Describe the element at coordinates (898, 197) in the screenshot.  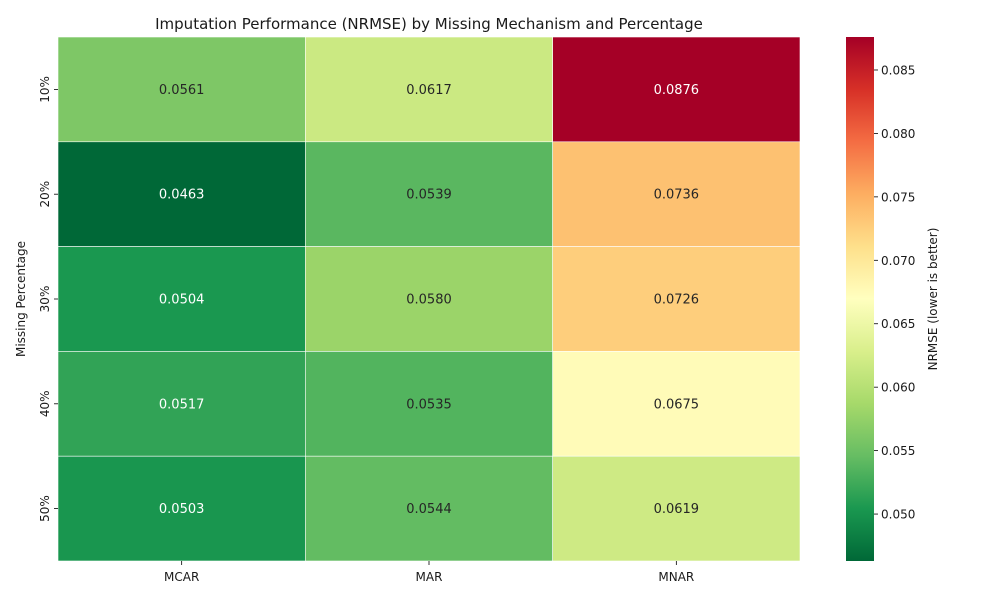
I see `colorbar-tick-label: 0.075` at that location.